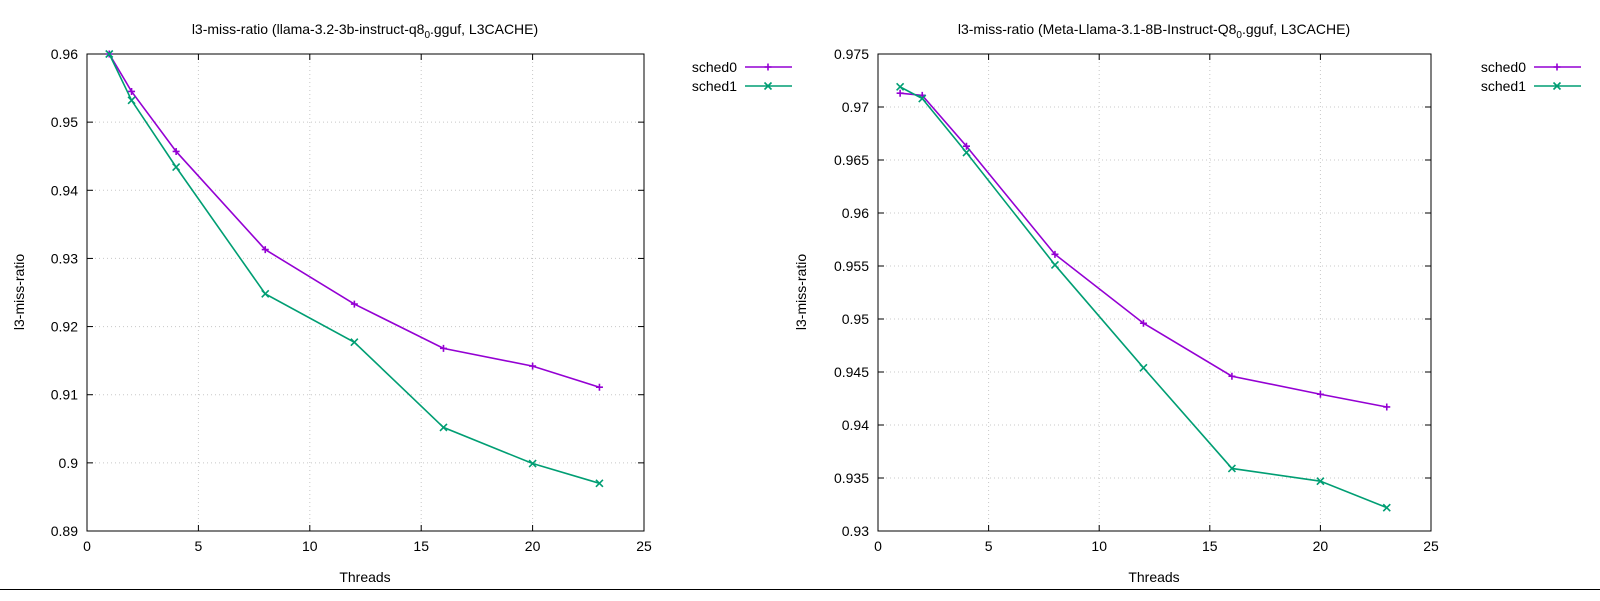 The image size is (1600, 601). What do you see at coordinates (851, 266) in the screenshot?
I see `y-tick-label: 0.955` at bounding box center [851, 266].